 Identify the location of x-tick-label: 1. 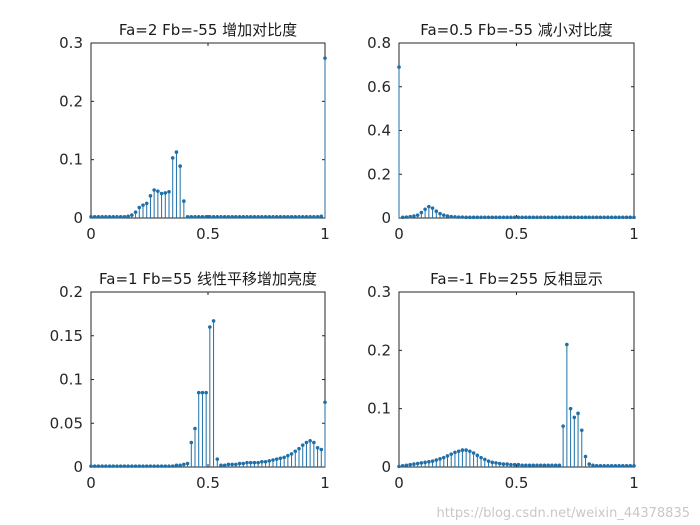
(325, 234).